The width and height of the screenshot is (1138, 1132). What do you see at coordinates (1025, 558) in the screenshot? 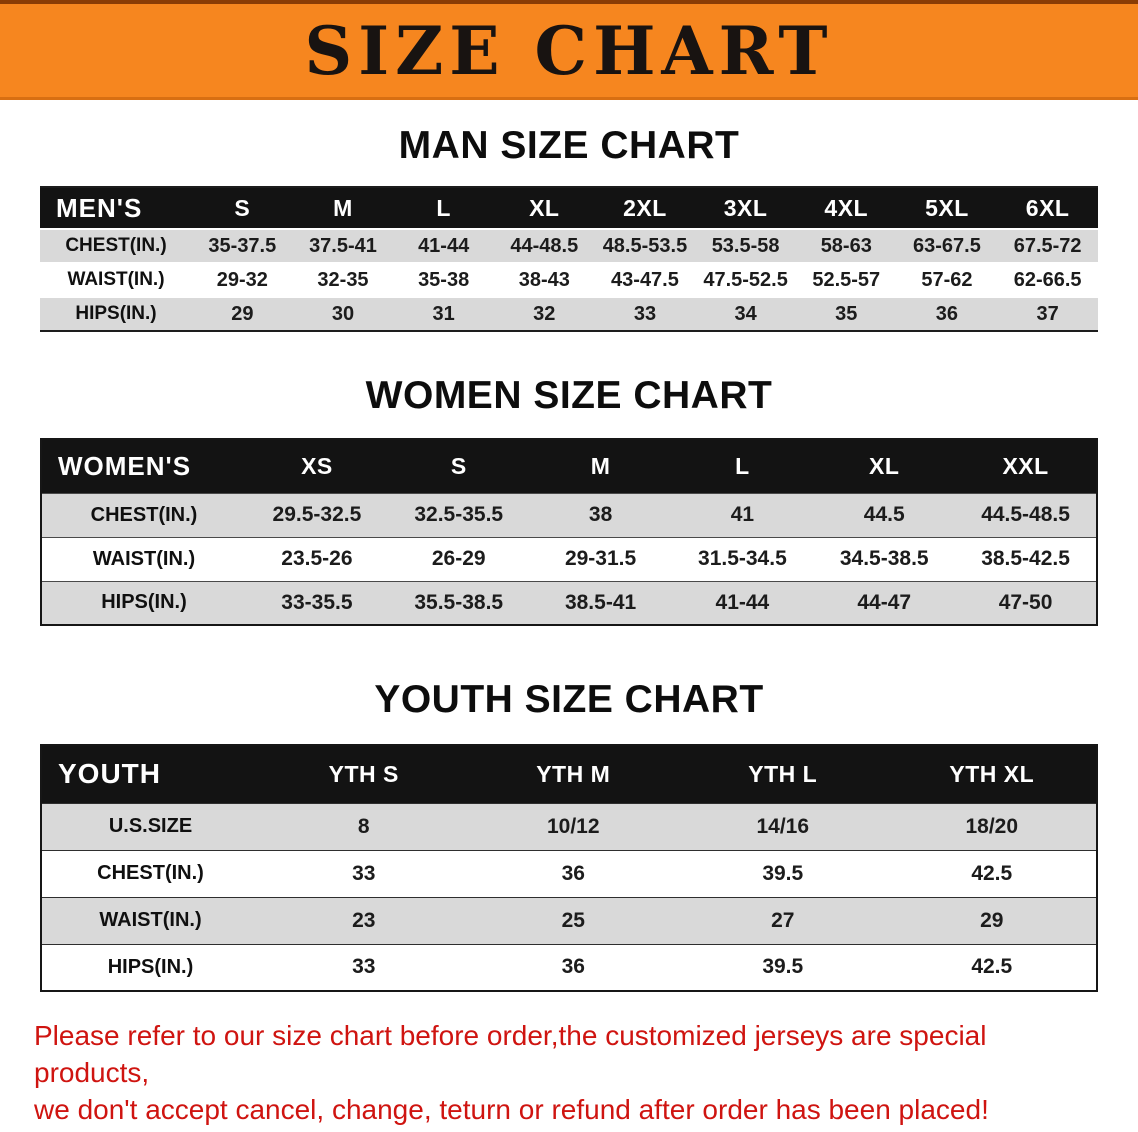
I see `size-value-cell: 38.5-42.5` at bounding box center [1025, 558].